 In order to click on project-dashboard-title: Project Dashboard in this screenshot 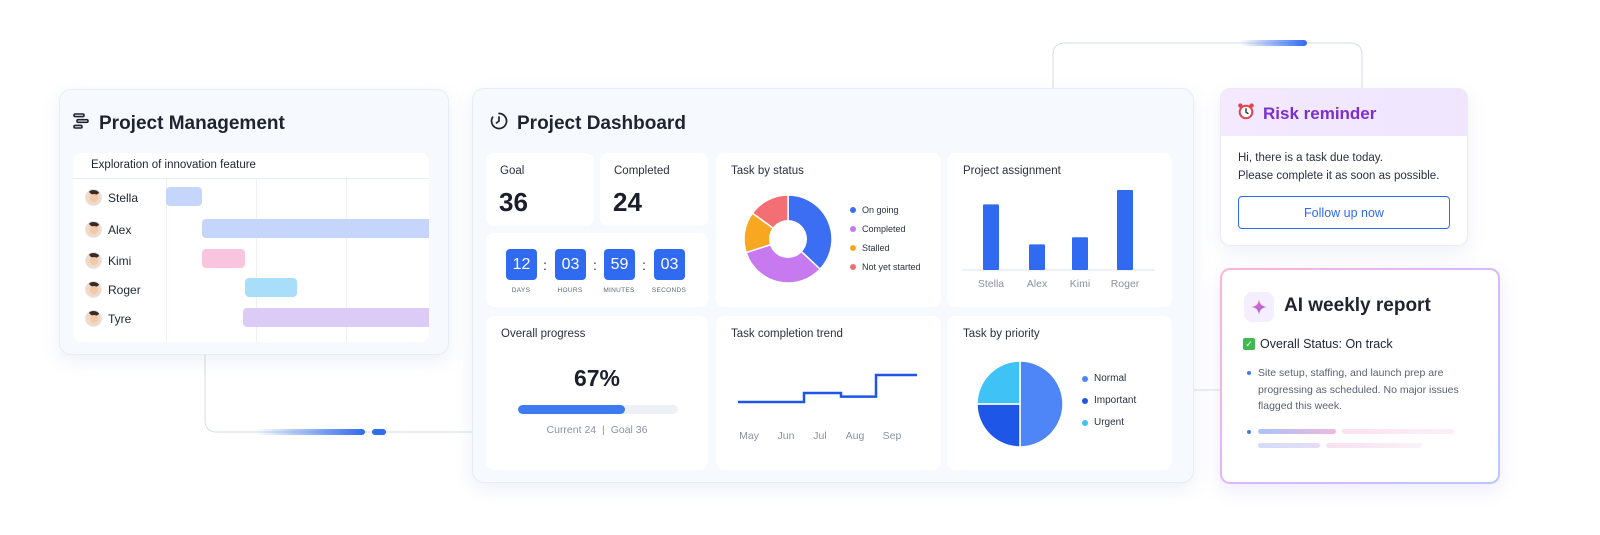, I will do `click(601, 123)`.